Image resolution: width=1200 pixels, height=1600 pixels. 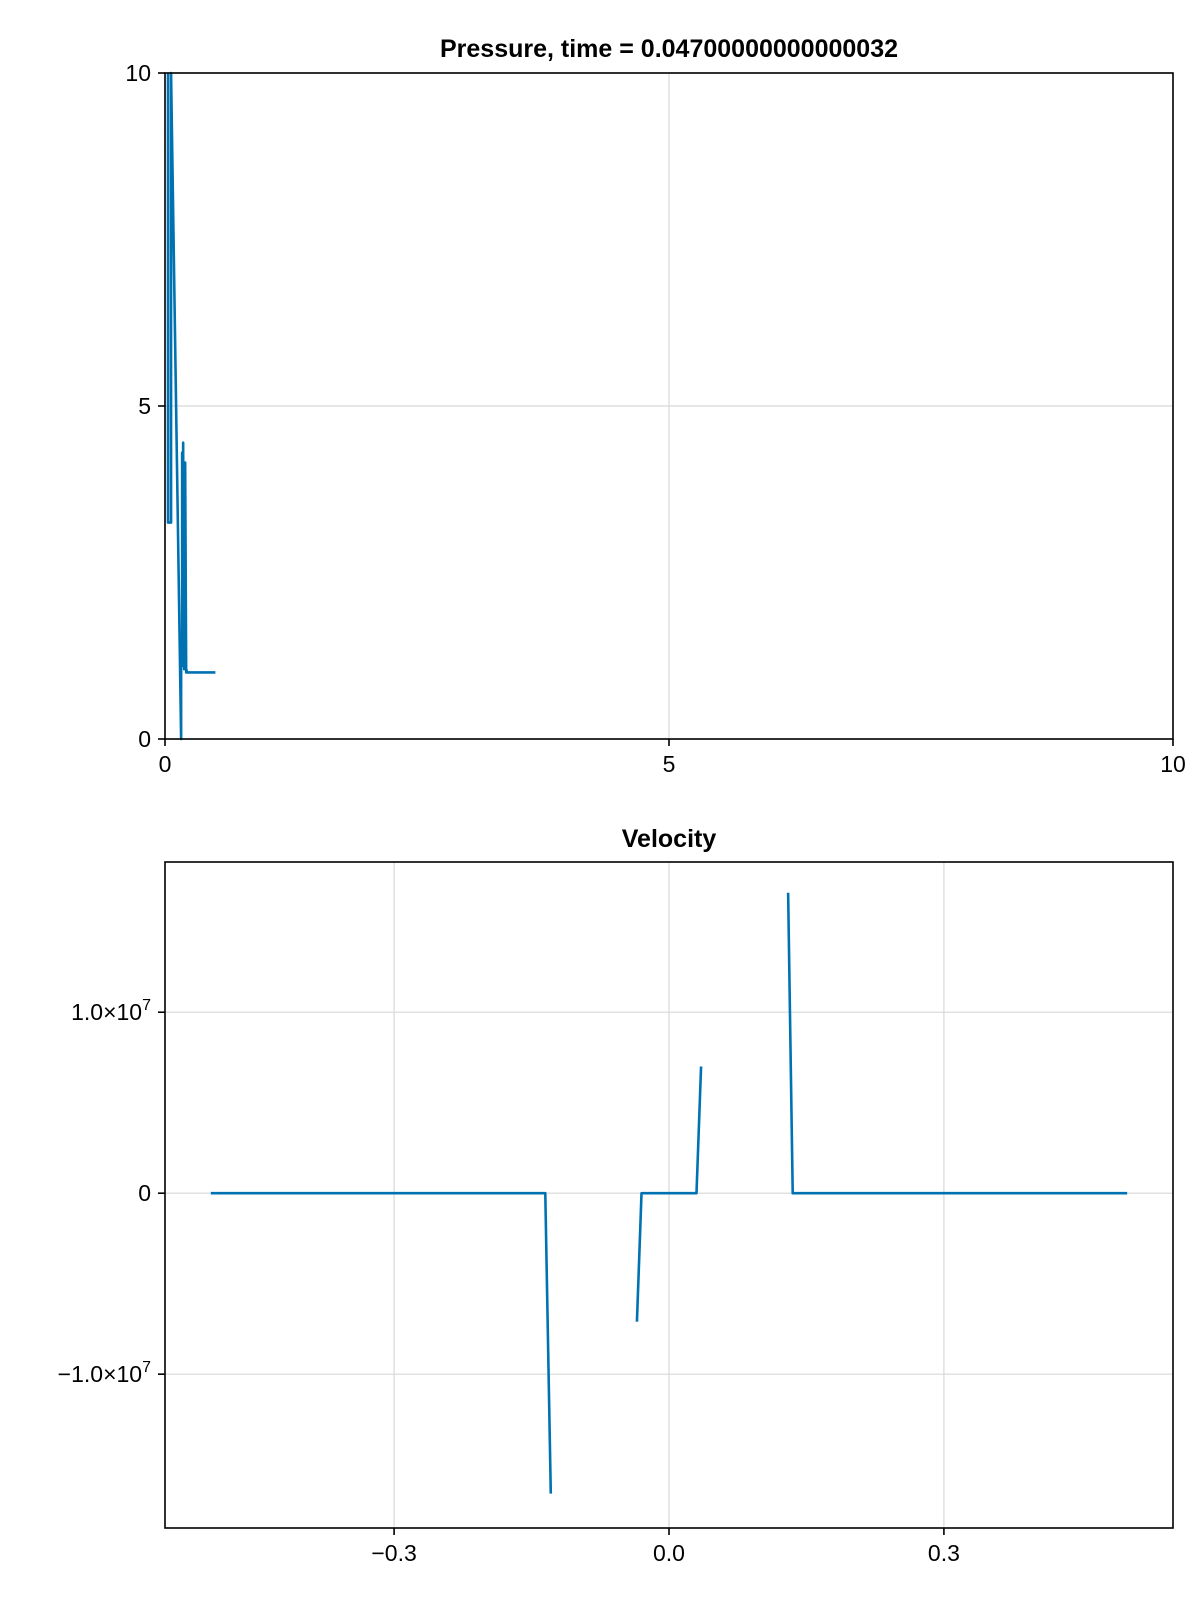 I want to click on pressure-xtick-label-1: 5, so click(x=669, y=764).